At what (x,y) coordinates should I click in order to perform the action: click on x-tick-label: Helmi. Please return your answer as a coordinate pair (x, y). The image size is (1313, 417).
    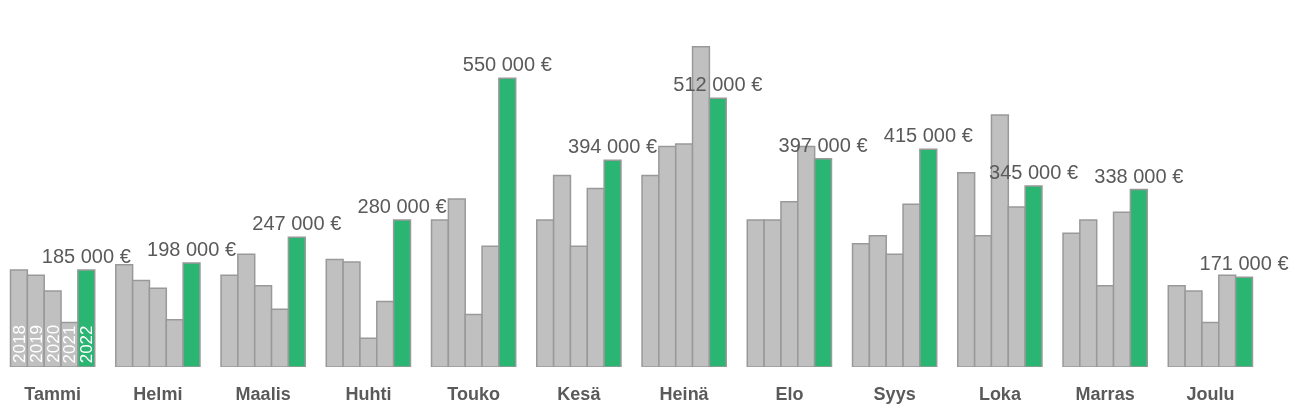
    Looking at the image, I should click on (158, 394).